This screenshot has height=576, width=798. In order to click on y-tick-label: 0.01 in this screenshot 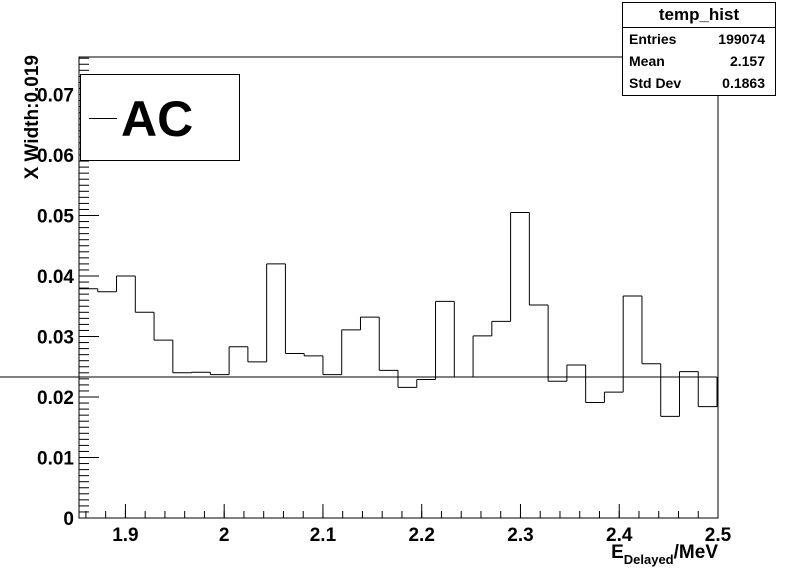, I will do `click(55, 459)`.